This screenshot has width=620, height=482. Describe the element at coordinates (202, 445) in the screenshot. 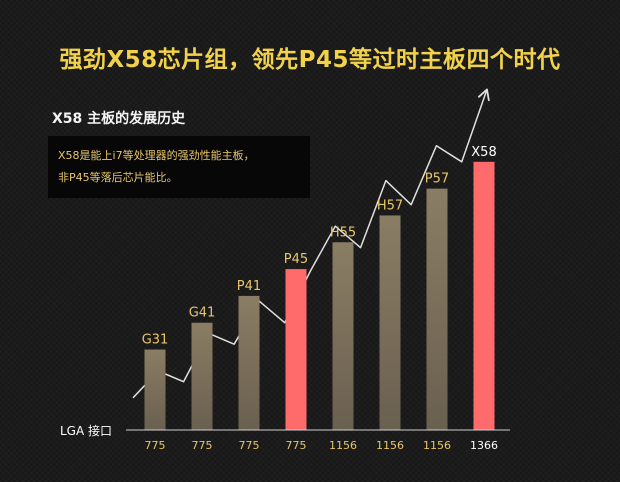

I see `x-tick-g41: 775` at that location.